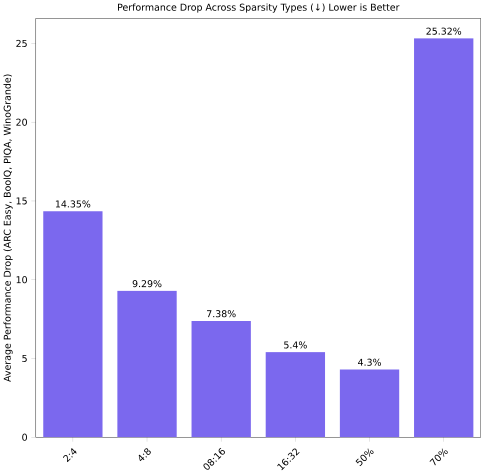  Describe the element at coordinates (73, 204) in the screenshot. I see `data-label: 14.35%` at that location.